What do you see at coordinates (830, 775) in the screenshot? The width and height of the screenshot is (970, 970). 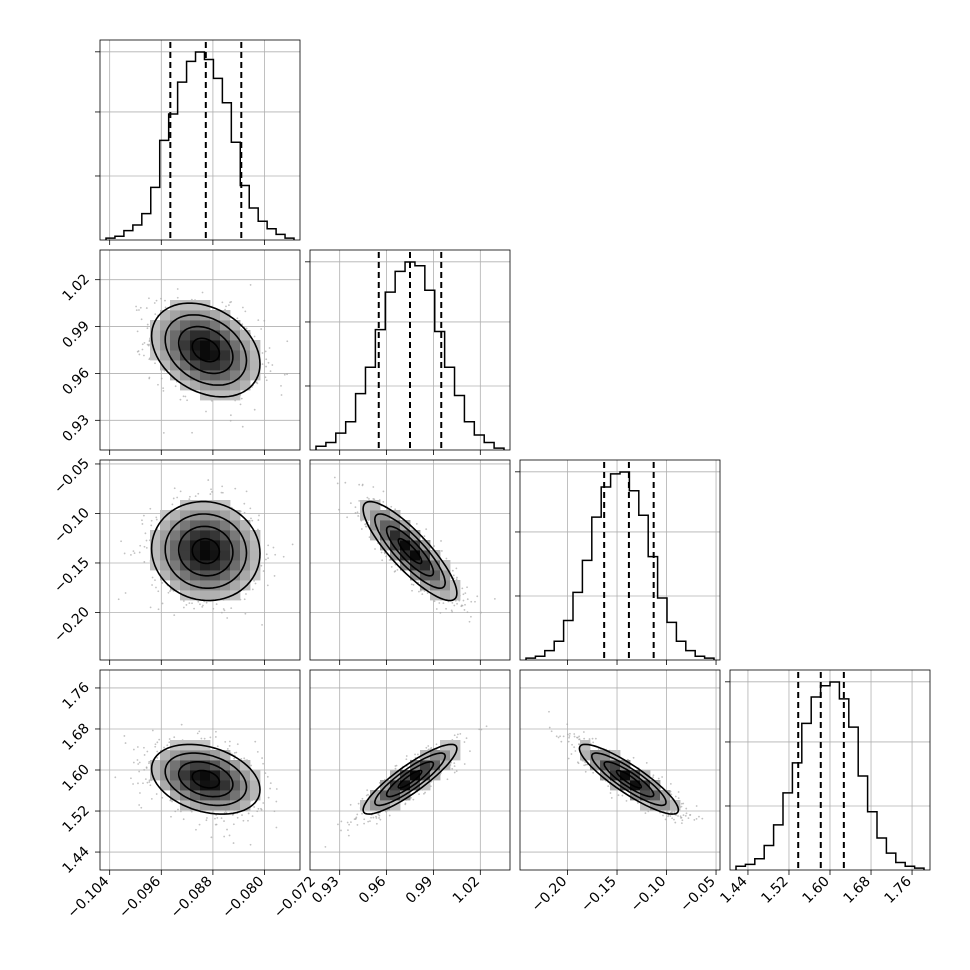 I see `marginal-histogram` at bounding box center [830, 775].